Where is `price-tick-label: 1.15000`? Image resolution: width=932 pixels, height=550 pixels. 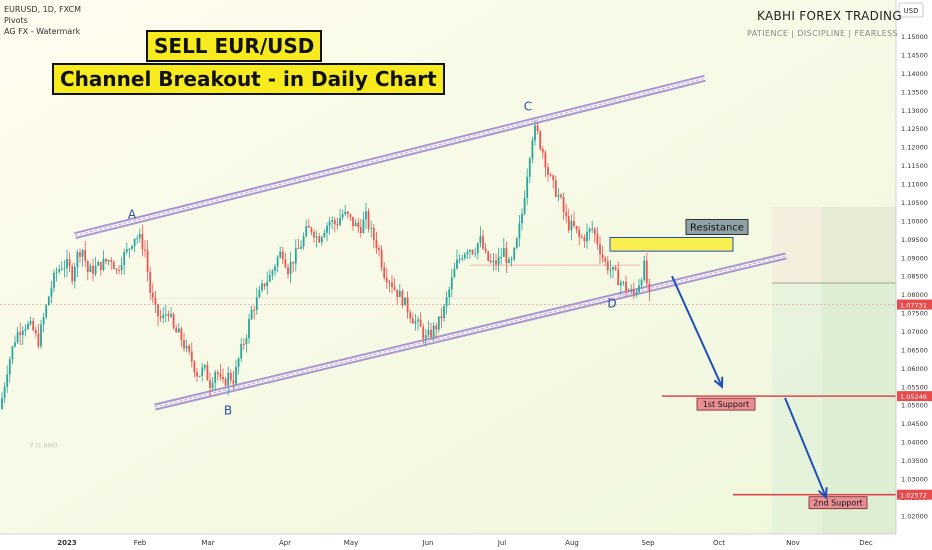
price-tick-label: 1.15000 is located at coordinates (914, 37).